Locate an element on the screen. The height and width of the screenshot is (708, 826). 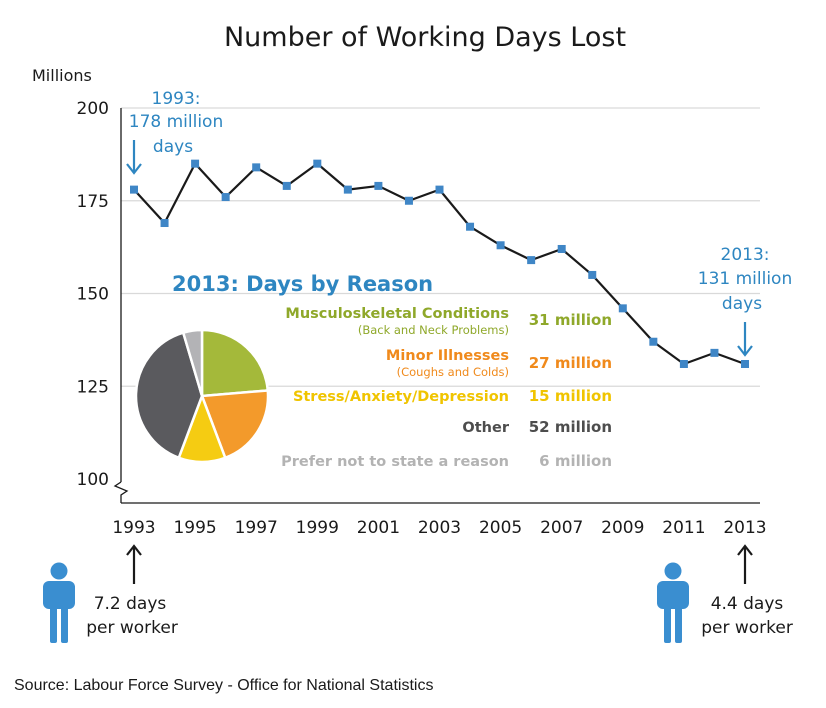
x-tick-label: 2013 is located at coordinates (744, 528).